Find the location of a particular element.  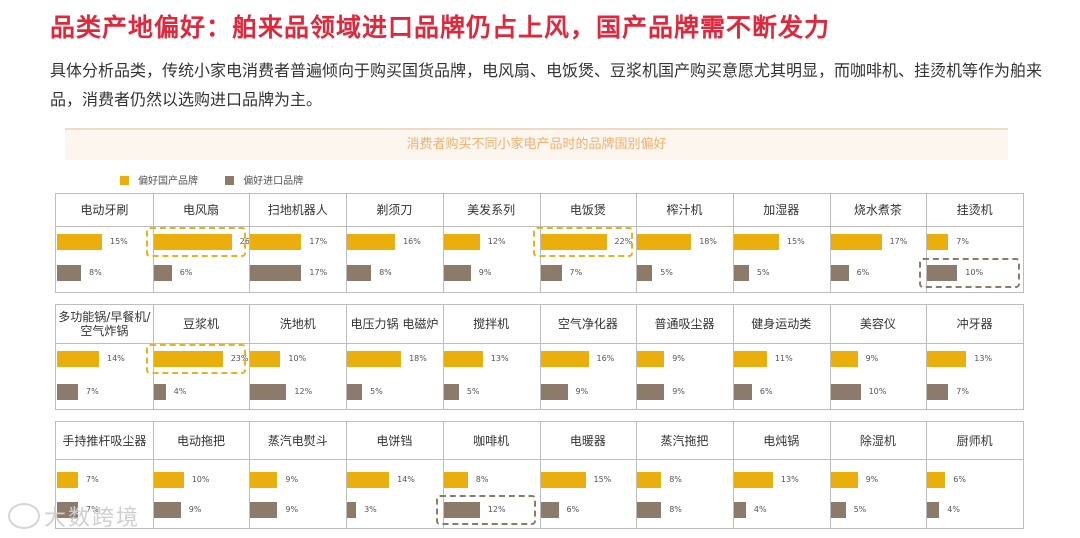

category-label: 电动牙刷 is located at coordinates (104, 210).